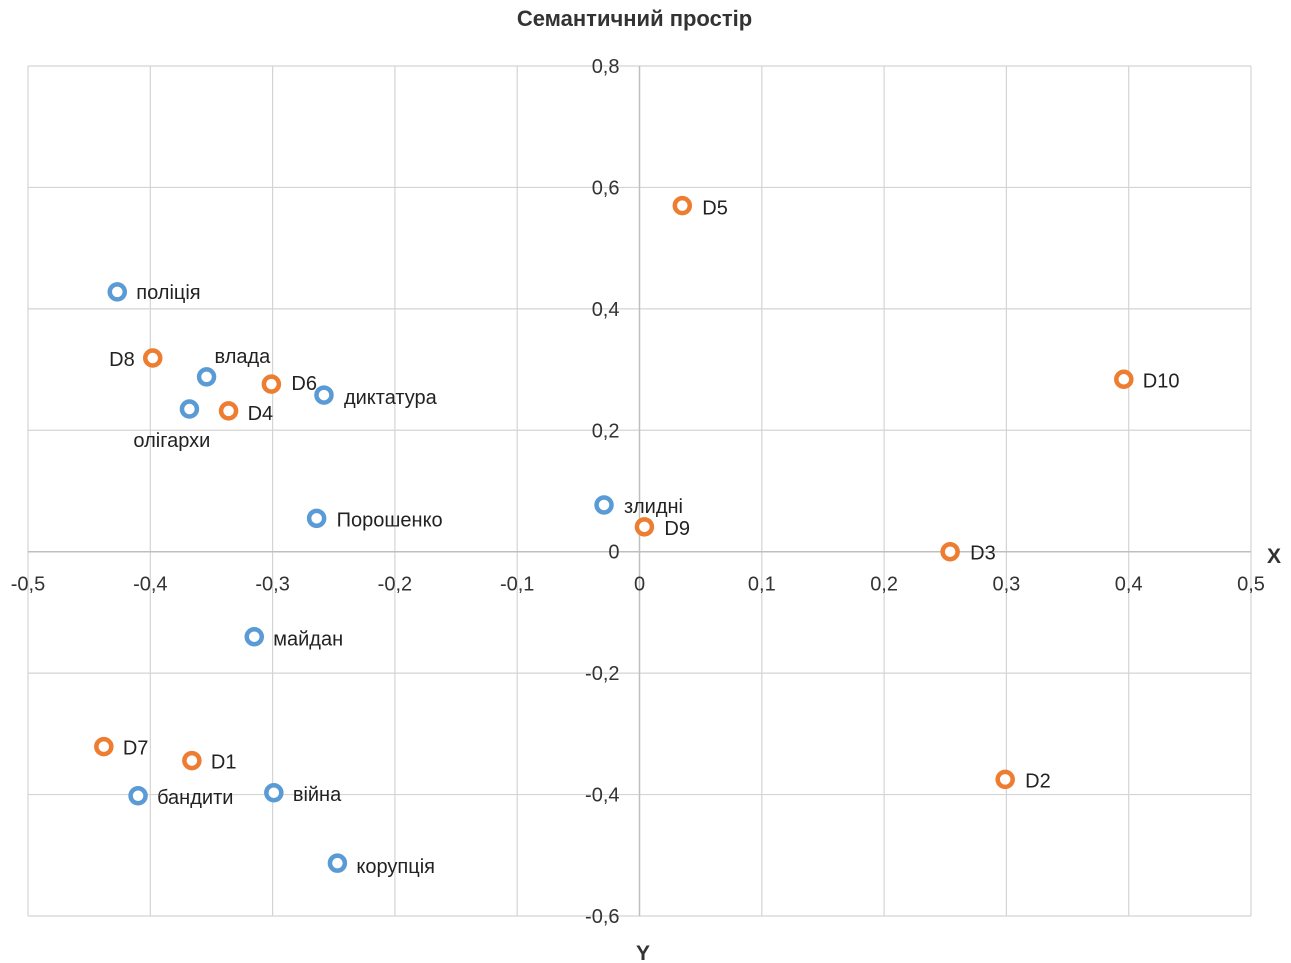 The image size is (1291, 963). What do you see at coordinates (272, 585) in the screenshot?
I see `x-tick-label: -0,3` at bounding box center [272, 585].